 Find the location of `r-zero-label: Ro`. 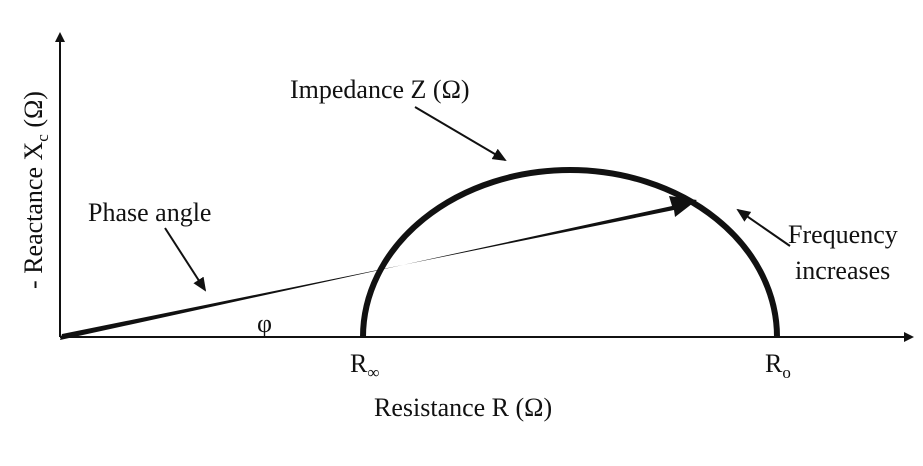

r-zero-label: Ro is located at coordinates (778, 365).